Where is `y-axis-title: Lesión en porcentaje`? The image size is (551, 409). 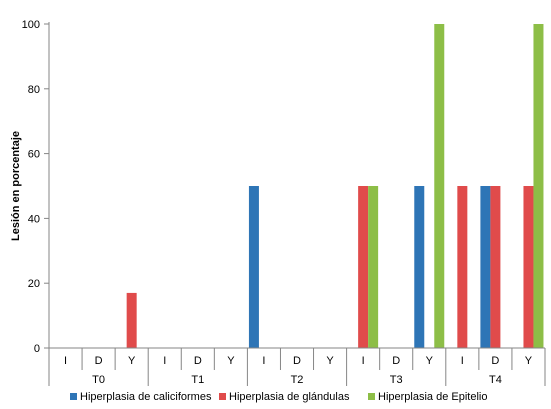 y-axis-title: Lesión en porcentaje is located at coordinates (16, 186).